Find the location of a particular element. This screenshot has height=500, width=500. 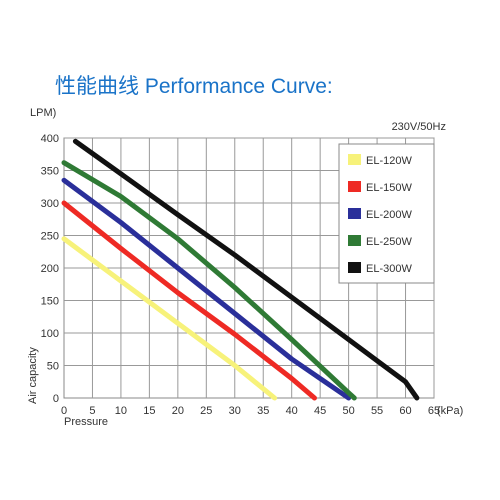

y-tick-label: 350 is located at coordinates (50, 172).